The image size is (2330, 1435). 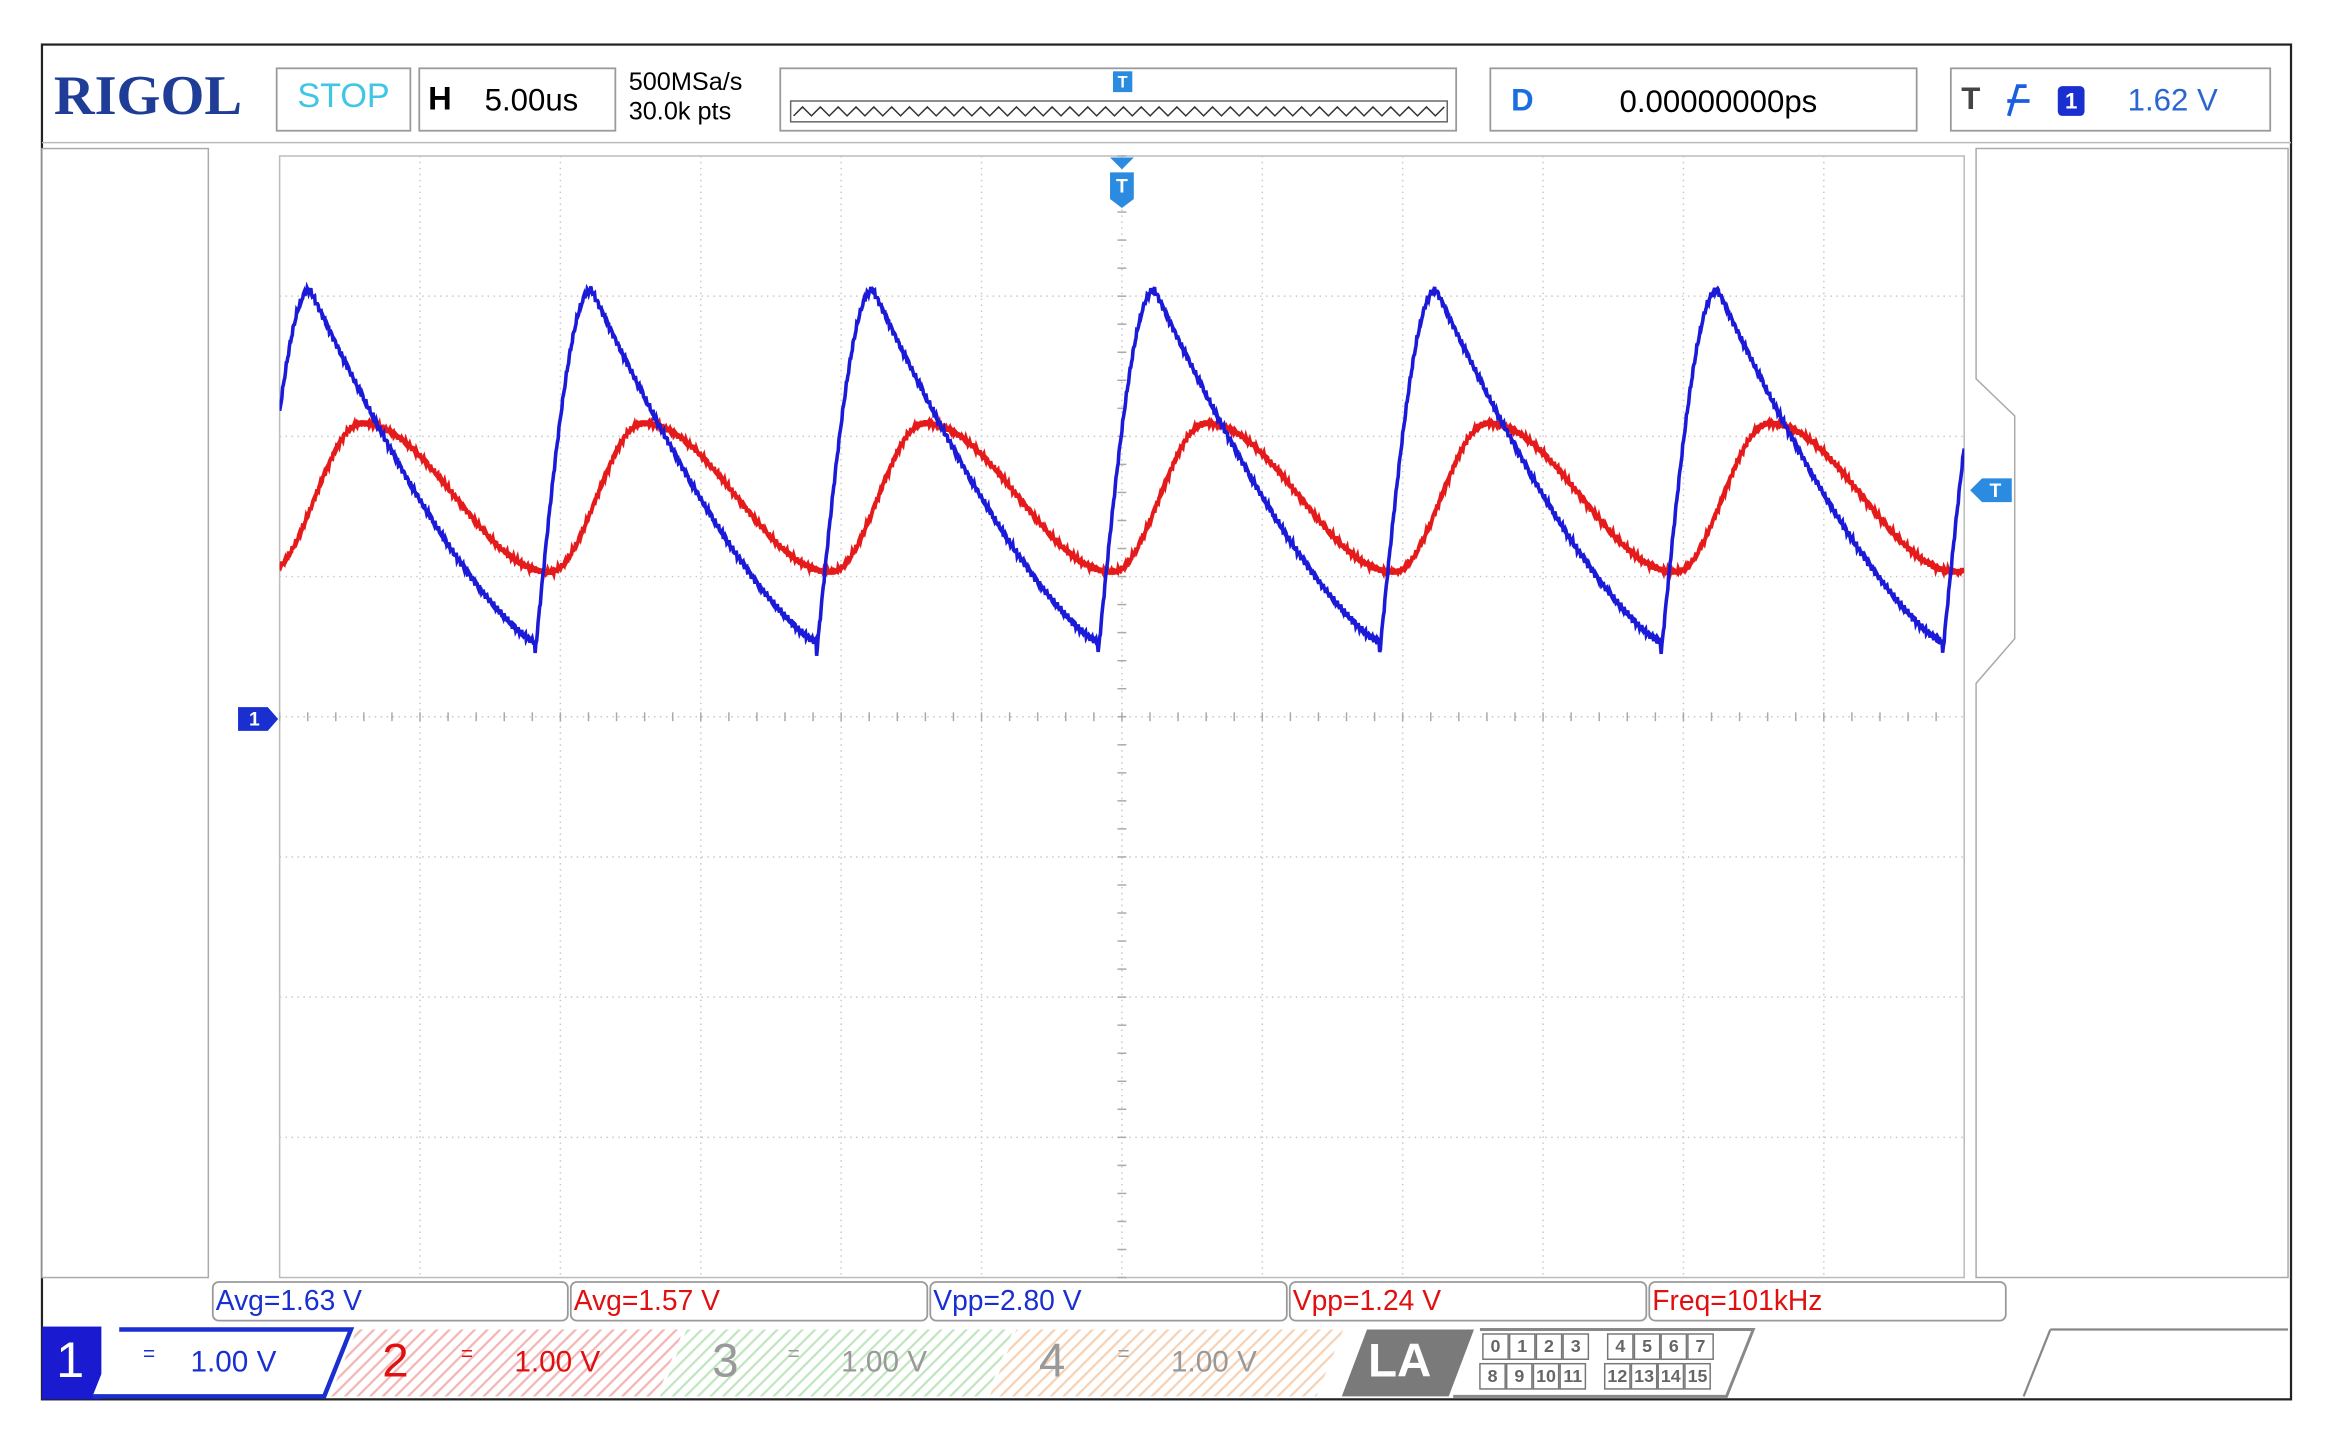 I want to click on channel-number: 4, so click(x=1052, y=1360).